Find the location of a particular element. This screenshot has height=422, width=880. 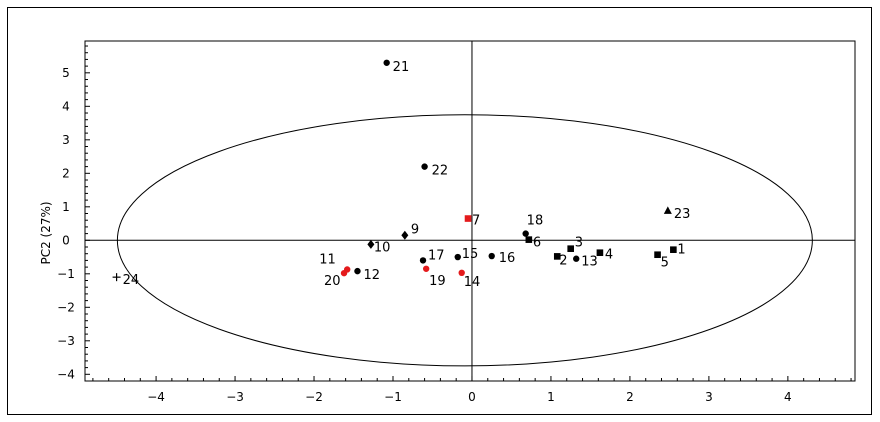

point-label-9: 9 is located at coordinates (415, 229).